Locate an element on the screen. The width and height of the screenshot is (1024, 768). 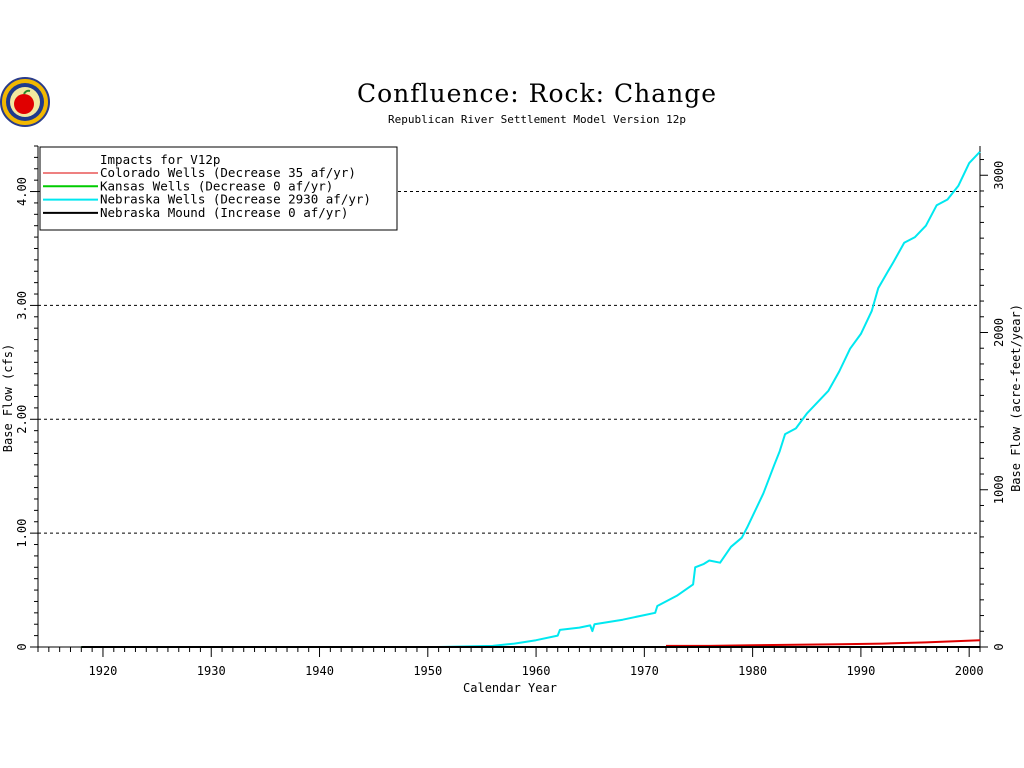
legend-title: Impacts for V12p is located at coordinates (160, 159).